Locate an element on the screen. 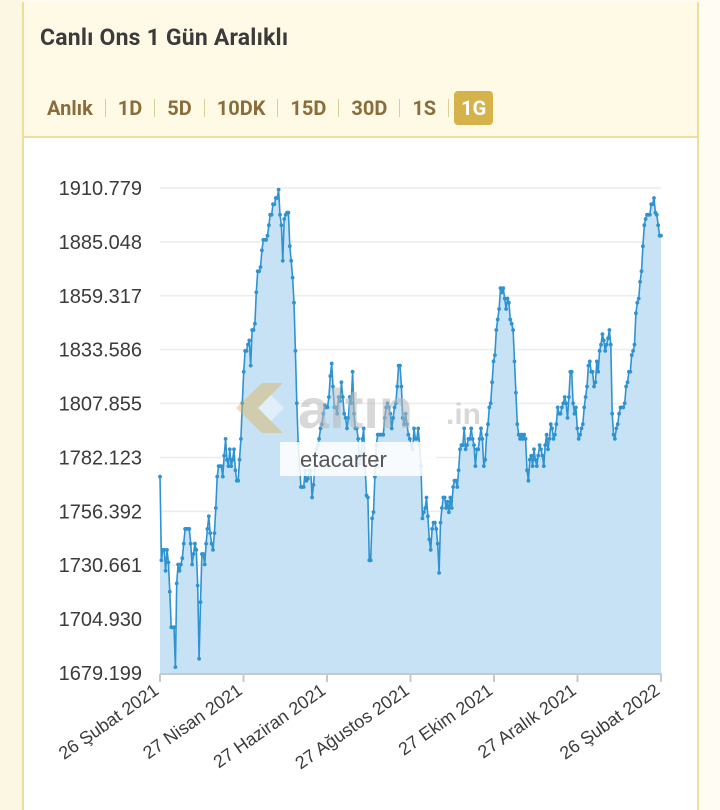 This screenshot has width=720, height=810. watermark-logo-icon is located at coordinates (260, 408).